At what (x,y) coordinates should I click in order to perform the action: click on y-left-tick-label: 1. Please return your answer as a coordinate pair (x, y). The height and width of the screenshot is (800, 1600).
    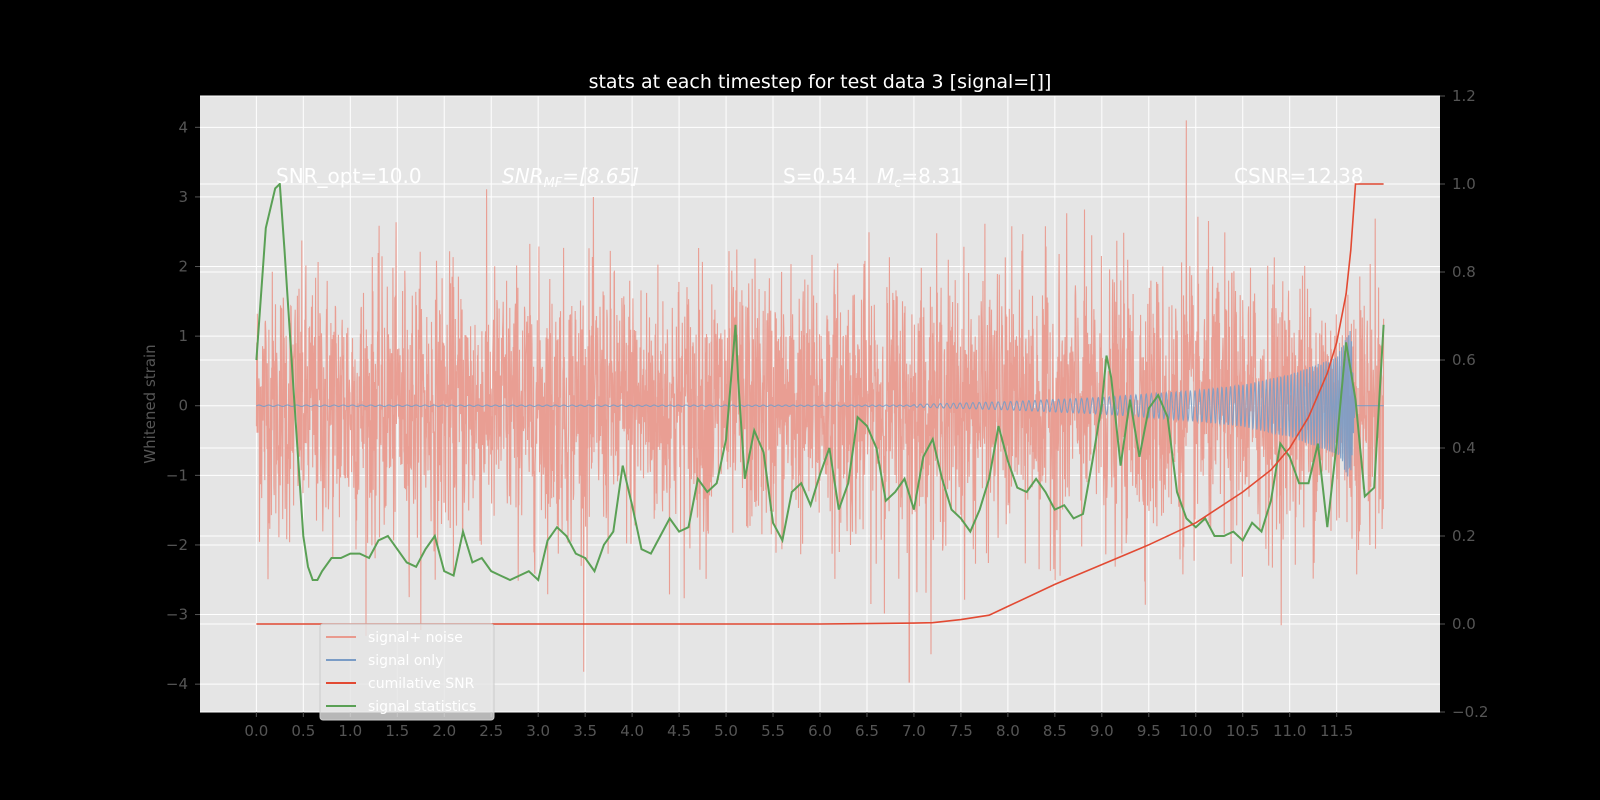
    Looking at the image, I should click on (183, 336).